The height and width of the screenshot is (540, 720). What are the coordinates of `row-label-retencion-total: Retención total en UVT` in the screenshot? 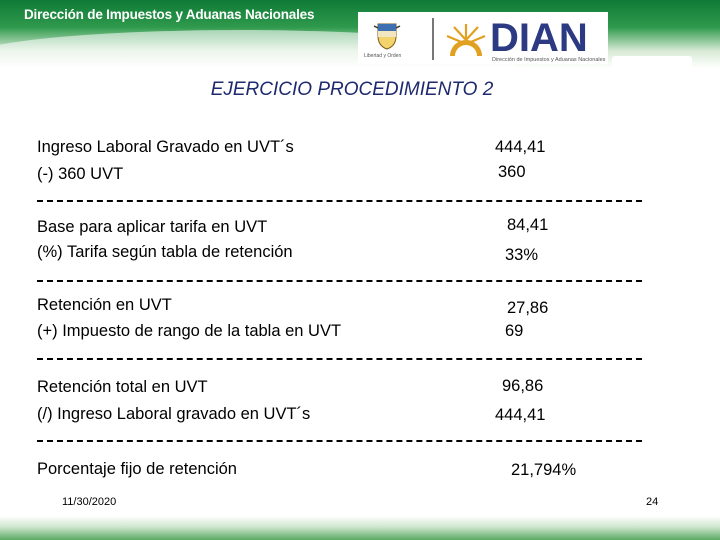 It's located at (122, 387).